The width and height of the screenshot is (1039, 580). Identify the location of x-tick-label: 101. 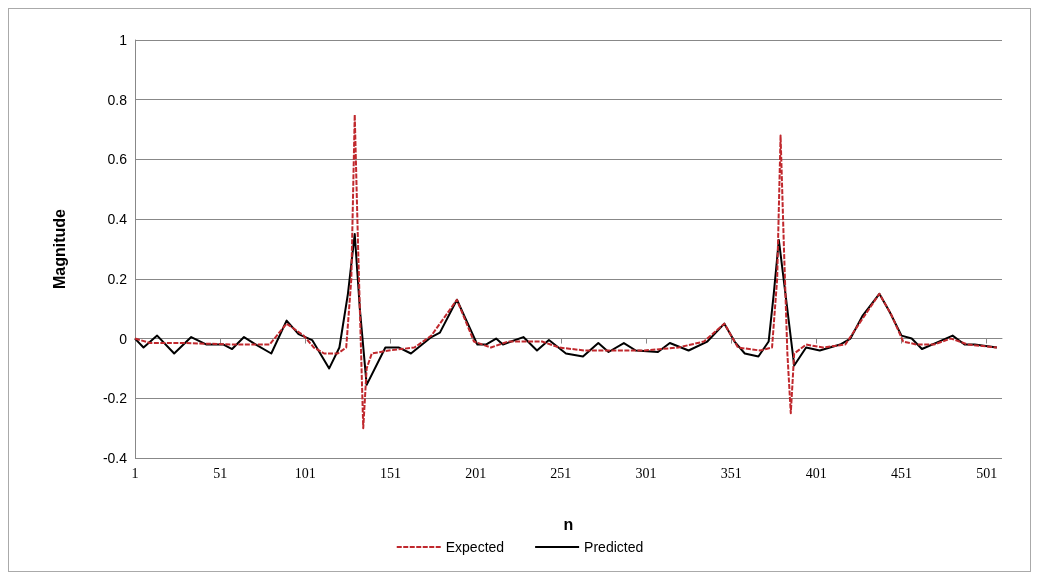
(305, 473).